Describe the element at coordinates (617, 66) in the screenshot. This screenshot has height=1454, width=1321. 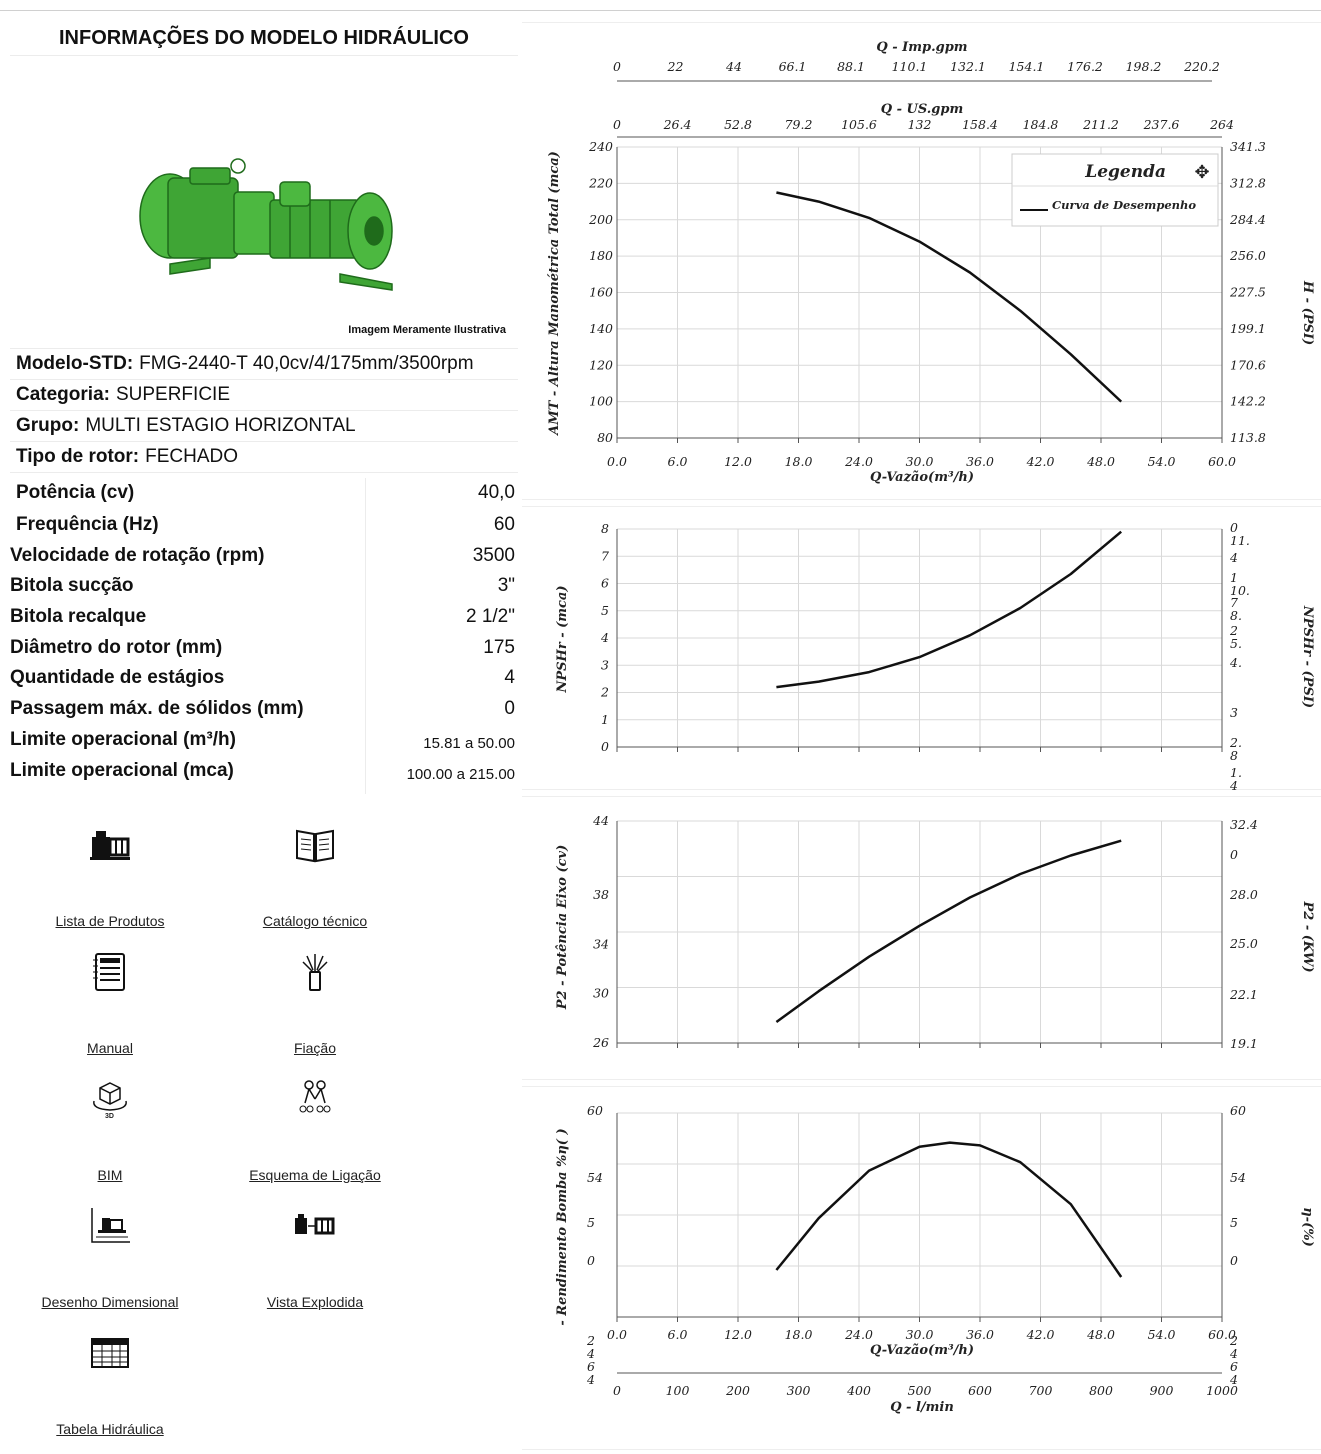
I see `top-axis1-tick: 0` at that location.